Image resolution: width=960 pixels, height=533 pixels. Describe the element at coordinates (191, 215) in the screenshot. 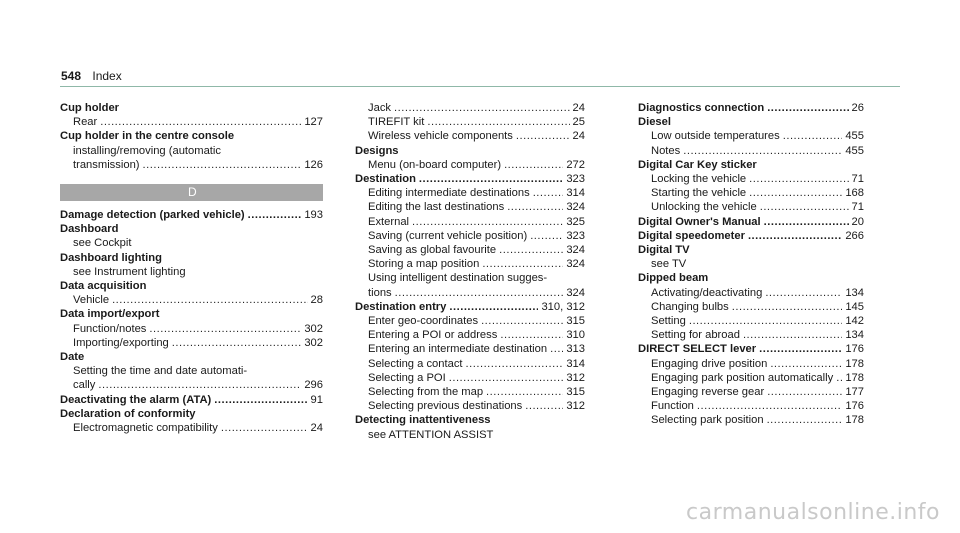

I see `index-entry: Damage detection (parked vehicle)193` at that location.